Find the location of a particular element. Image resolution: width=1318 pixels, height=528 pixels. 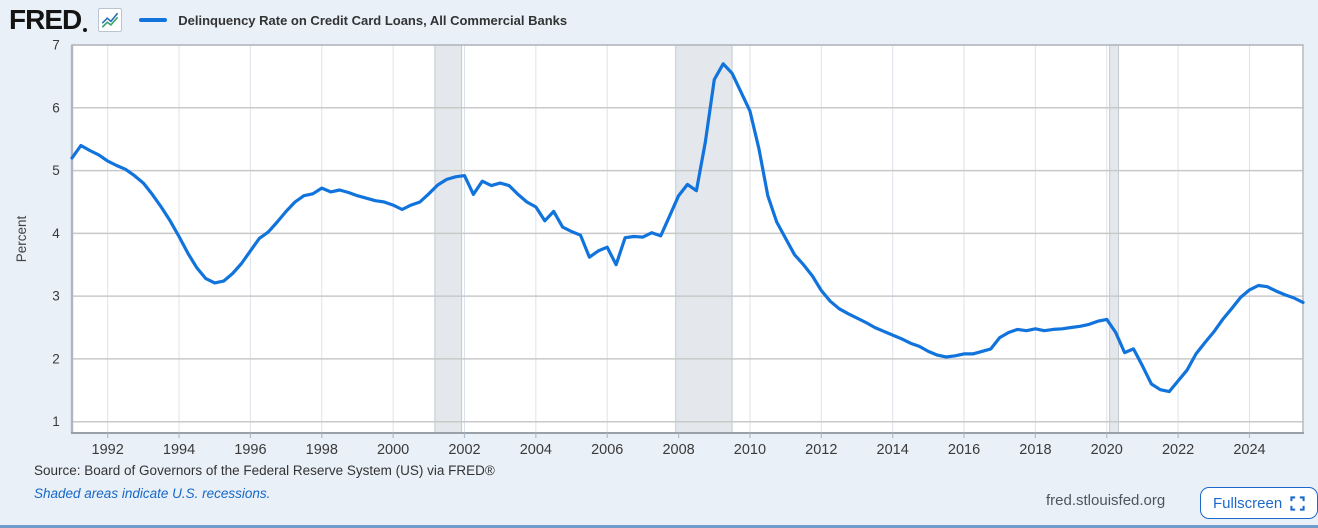

recession-note-link: Shaded areas indicate U.S. recessions. is located at coordinates (152, 493).